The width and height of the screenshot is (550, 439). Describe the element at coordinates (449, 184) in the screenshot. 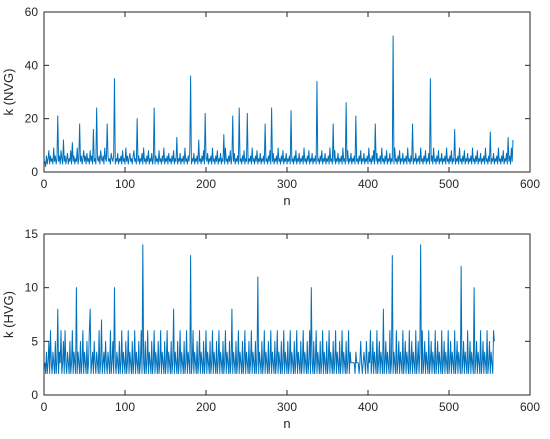

I see `nvg-x-tick-label: 500` at that location.